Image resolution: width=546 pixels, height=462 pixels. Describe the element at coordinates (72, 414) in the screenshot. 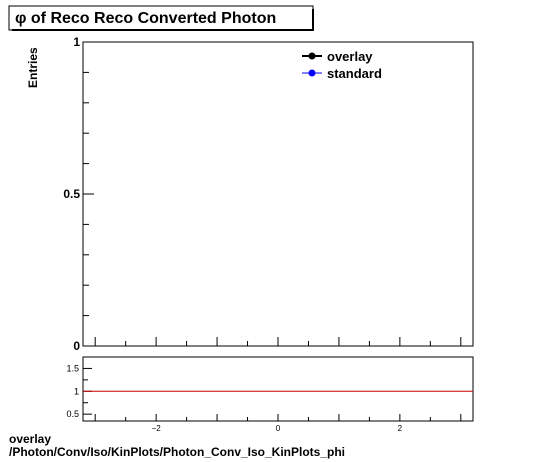

I see `ratio-y-tick-label: 0.5` at that location.